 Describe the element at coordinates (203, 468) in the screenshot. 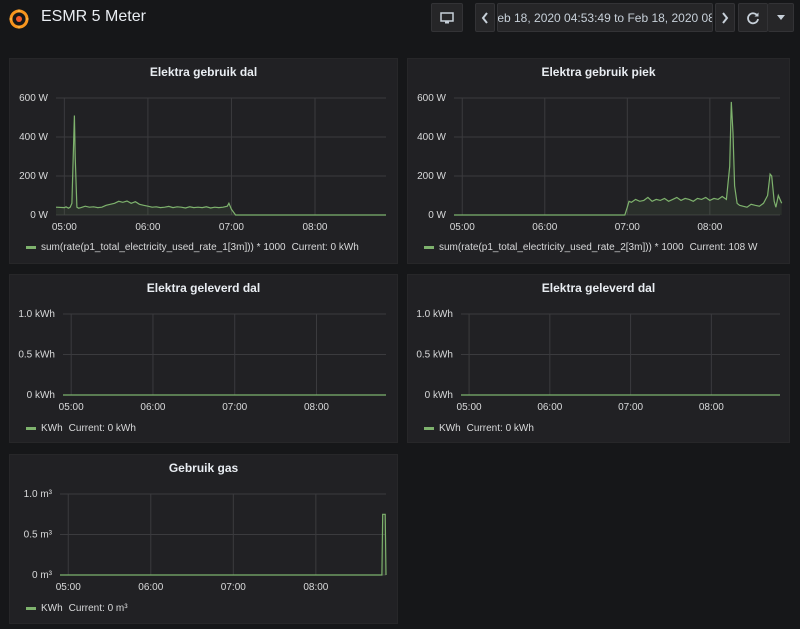

I see `panel-title: Gebruik gas` at that location.